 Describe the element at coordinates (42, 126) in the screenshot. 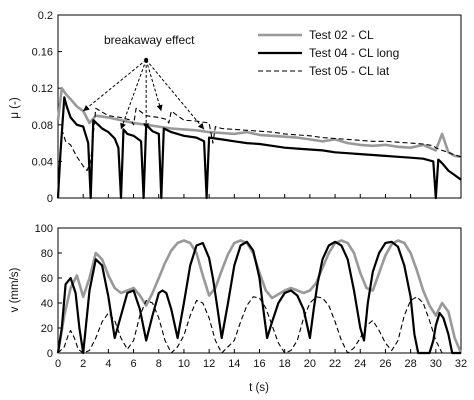

I see `friction-y-tick-label: 0.08` at that location.